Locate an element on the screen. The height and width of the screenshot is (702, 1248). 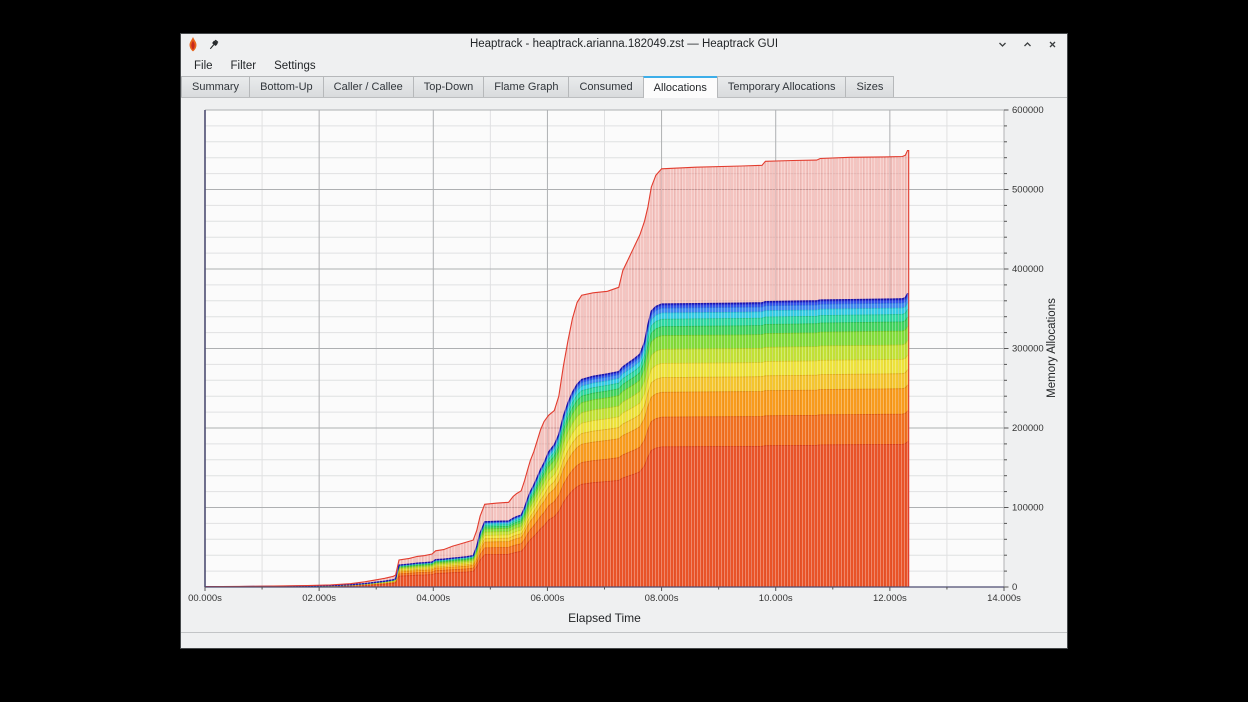
svg-text: 08.000s is located at coordinates (662, 598).